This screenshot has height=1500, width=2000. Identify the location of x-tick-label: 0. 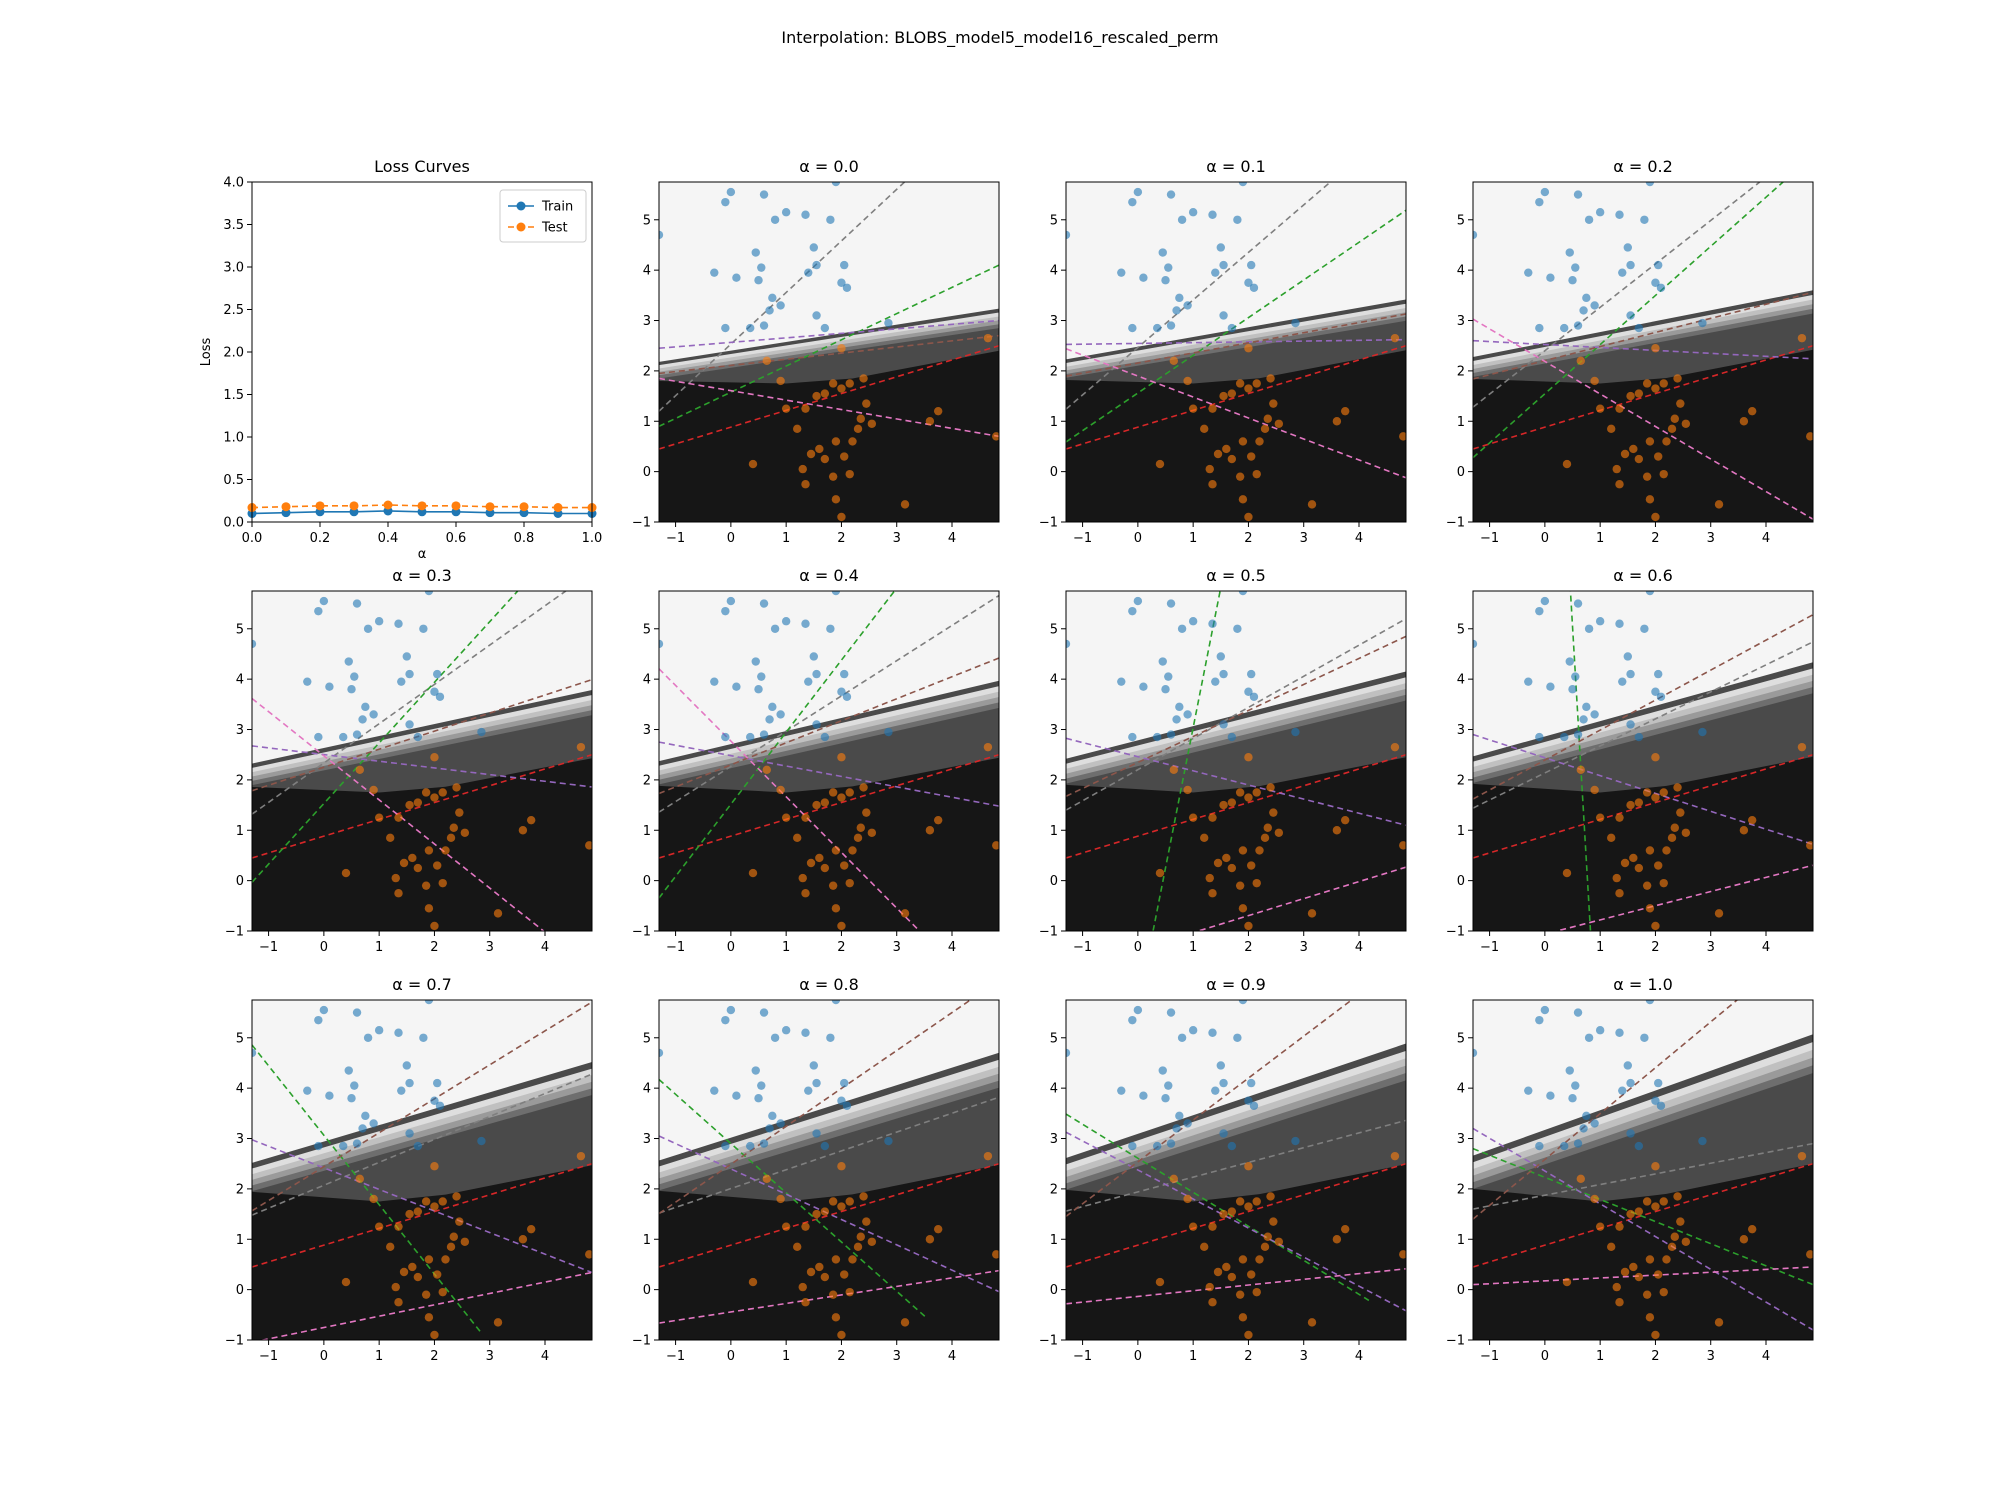
(1138, 947).